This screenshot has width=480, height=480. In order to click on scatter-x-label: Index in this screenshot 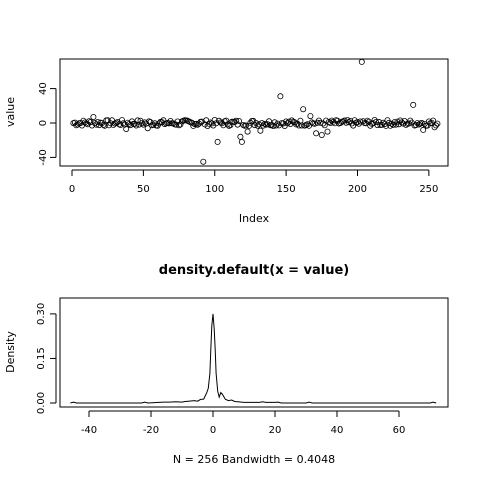, I will do `click(254, 218)`.